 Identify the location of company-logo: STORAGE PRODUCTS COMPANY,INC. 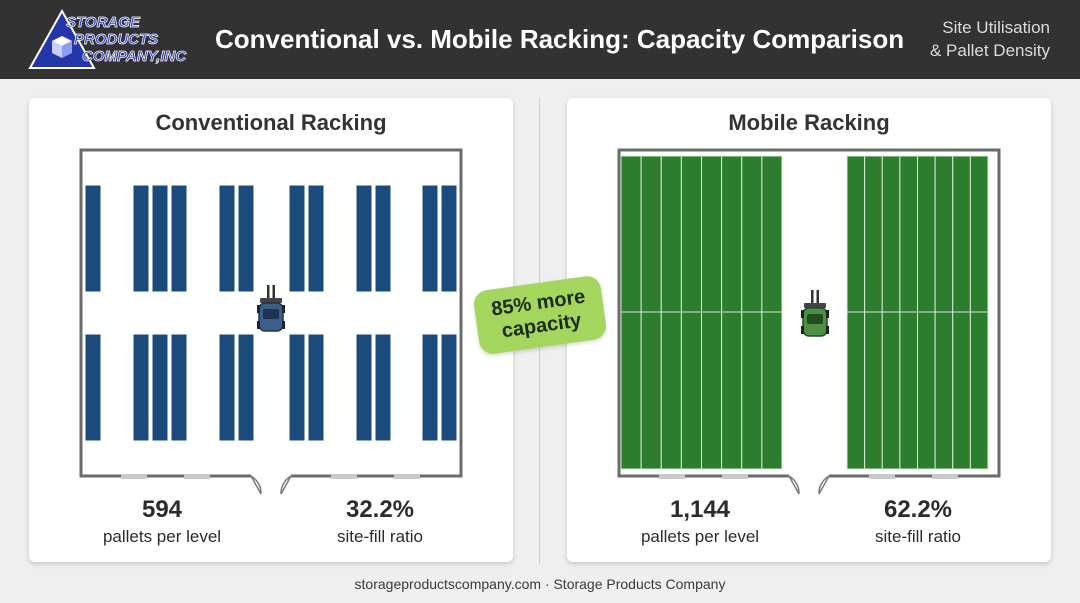
(108, 38).